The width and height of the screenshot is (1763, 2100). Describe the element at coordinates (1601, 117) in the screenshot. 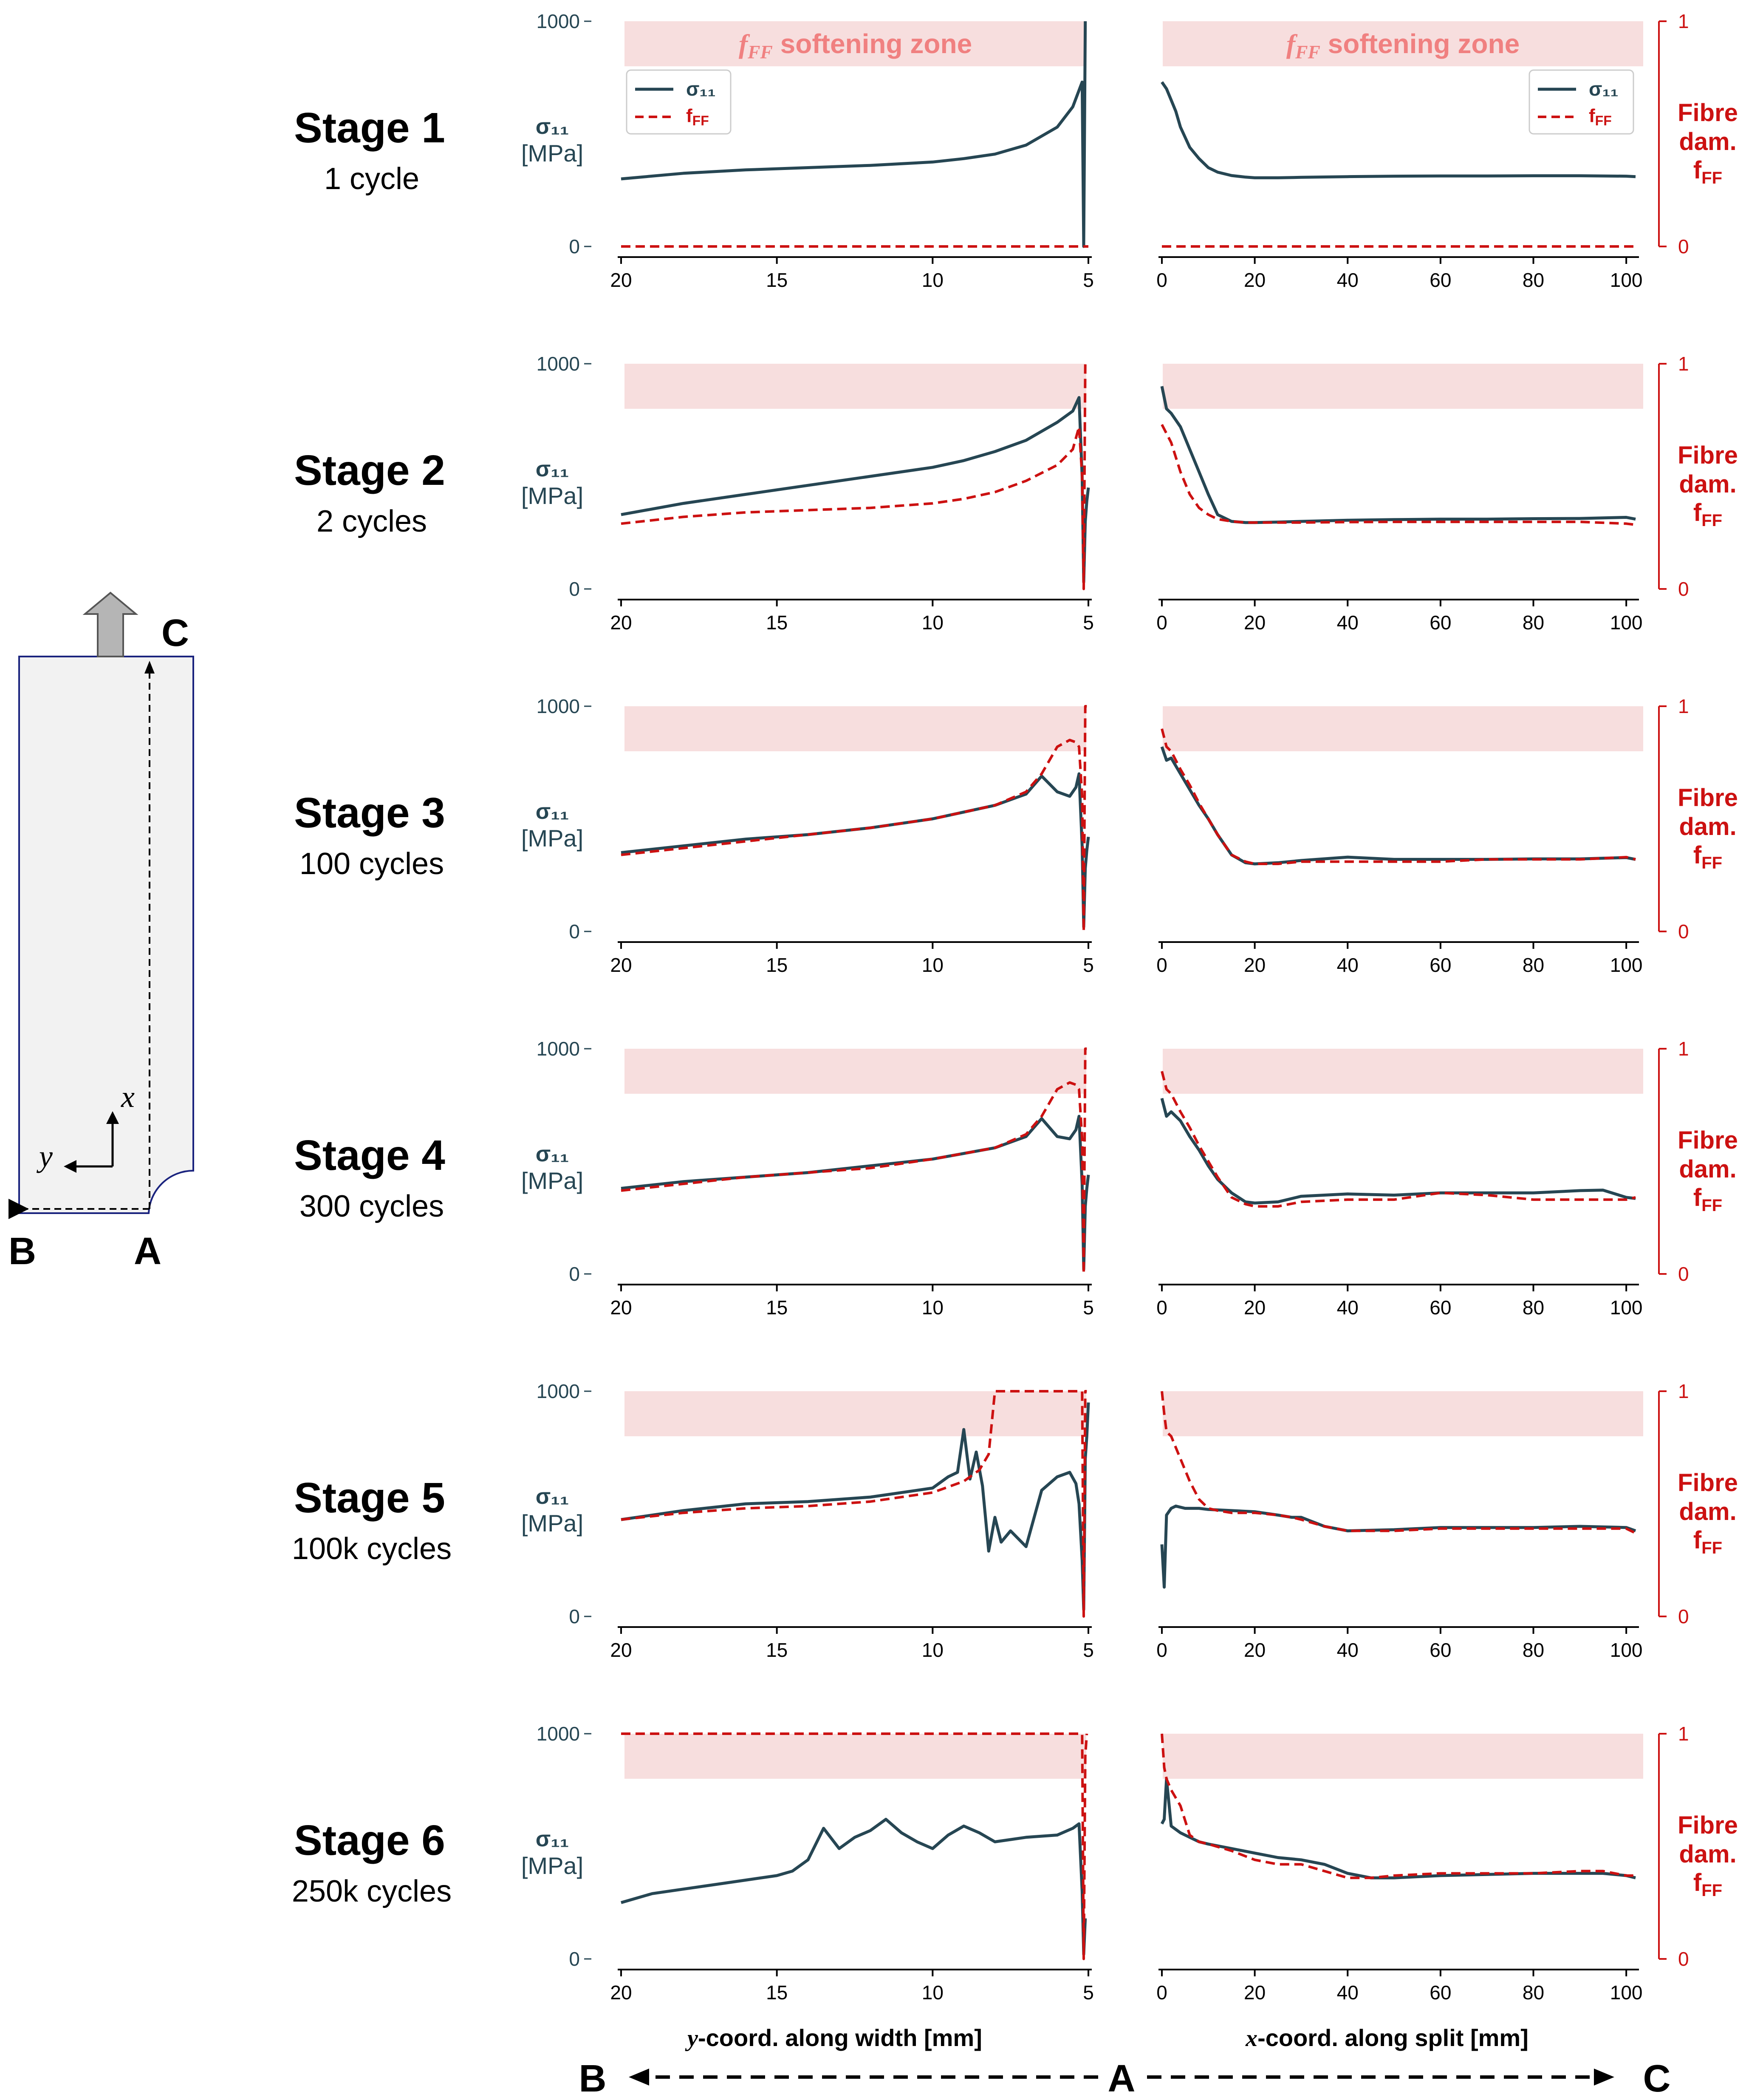

I see `legend-damage-label: fFF` at that location.